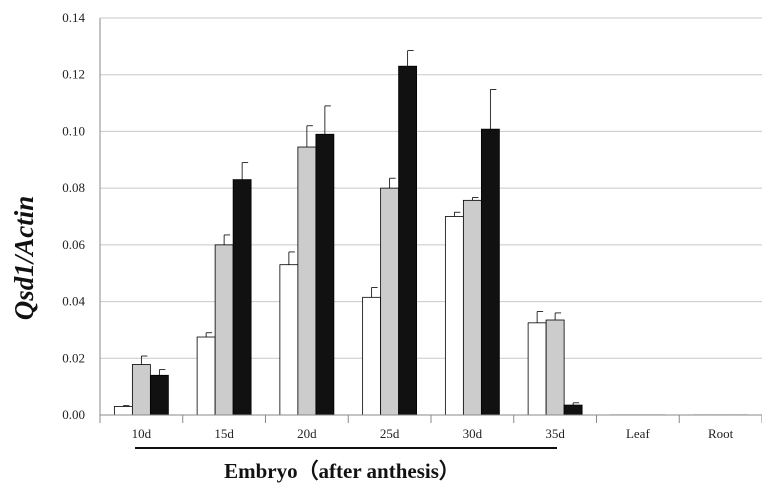  Describe the element at coordinates (454, 316) in the screenshot. I see `bar-s1-30d` at that location.